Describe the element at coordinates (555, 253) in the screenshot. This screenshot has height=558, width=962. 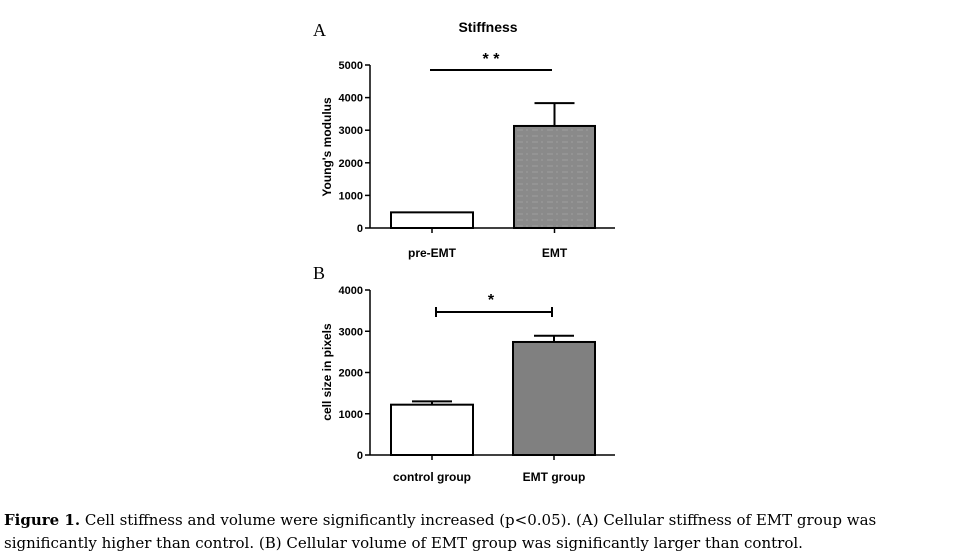
I see `panel-a-category-label-1: EMT` at that location.